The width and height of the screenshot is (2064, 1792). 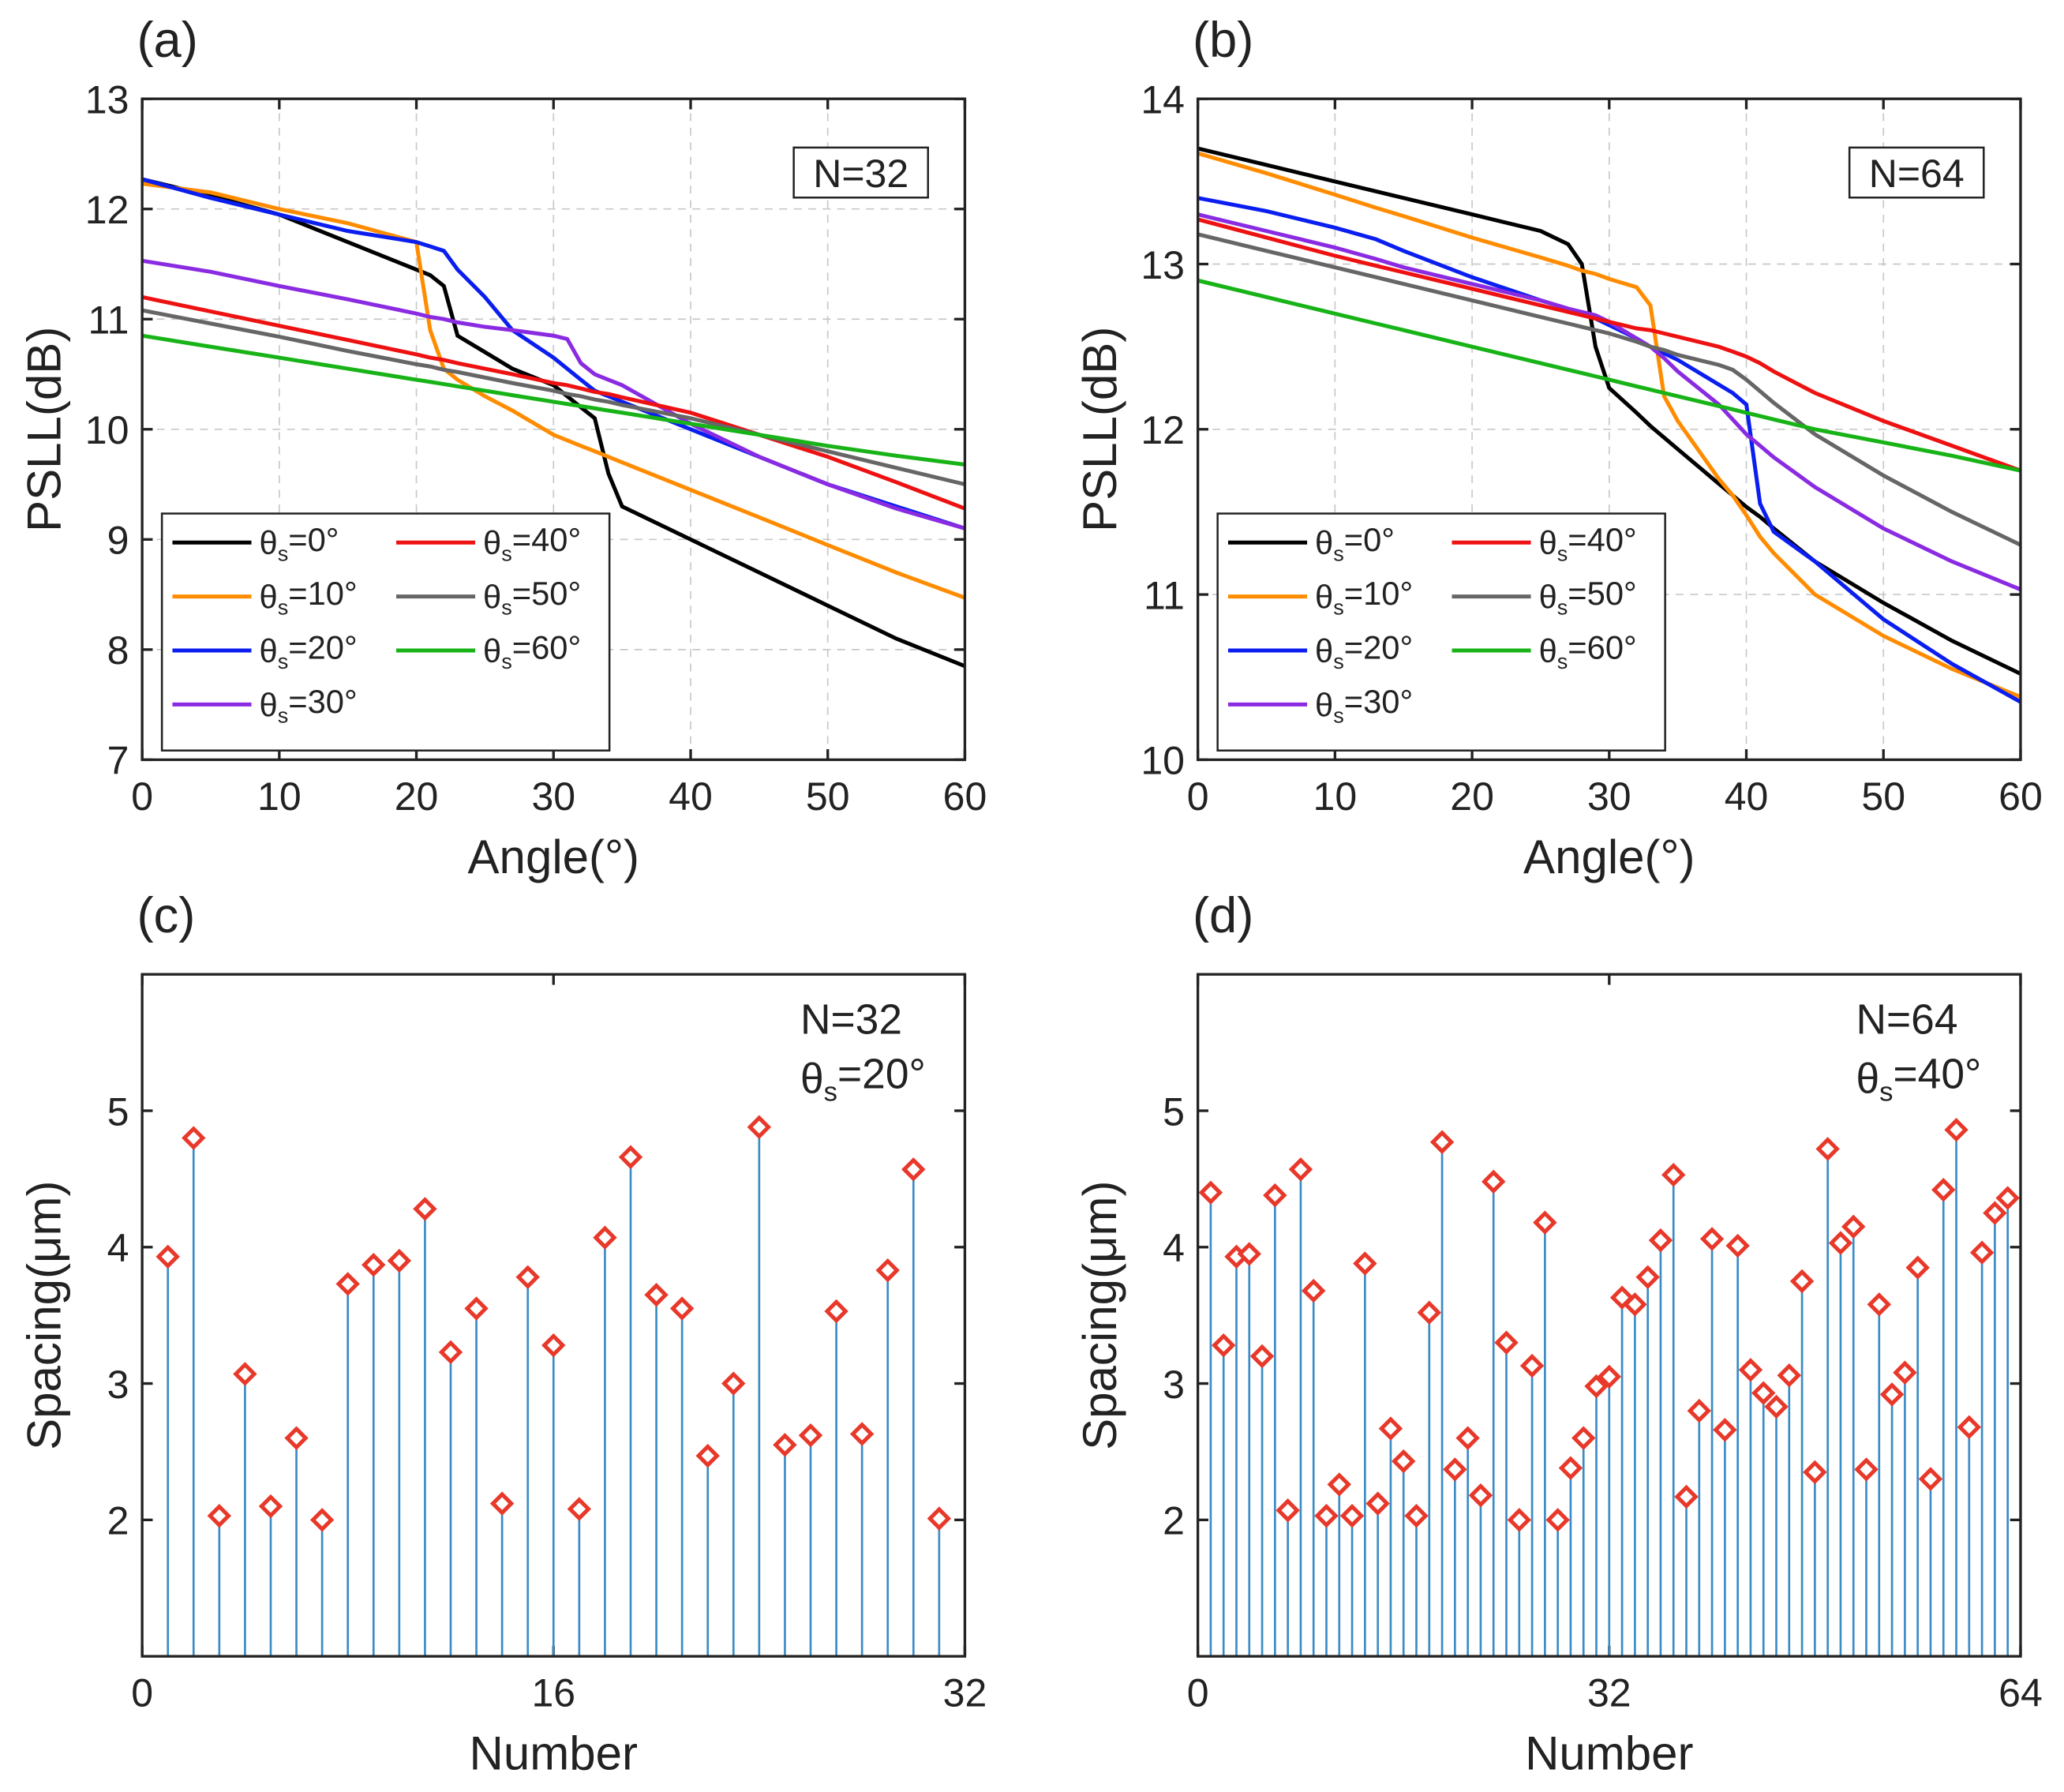 I want to click on legend-box, so click(x=385, y=632).